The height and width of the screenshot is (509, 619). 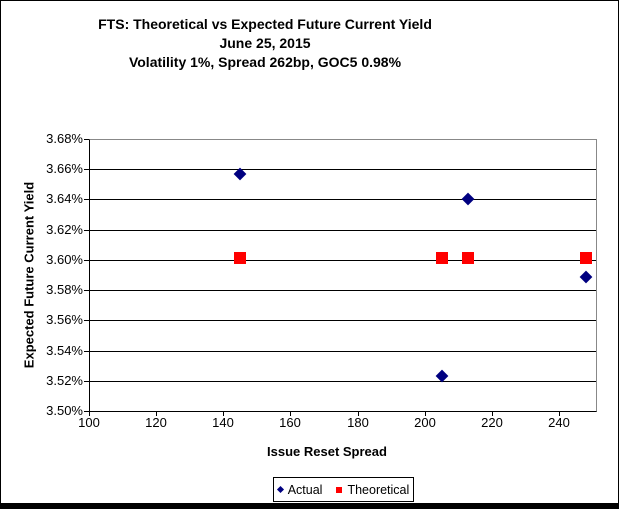 What do you see at coordinates (64, 198) in the screenshot?
I see `y-tick-label: 3.64%` at bounding box center [64, 198].